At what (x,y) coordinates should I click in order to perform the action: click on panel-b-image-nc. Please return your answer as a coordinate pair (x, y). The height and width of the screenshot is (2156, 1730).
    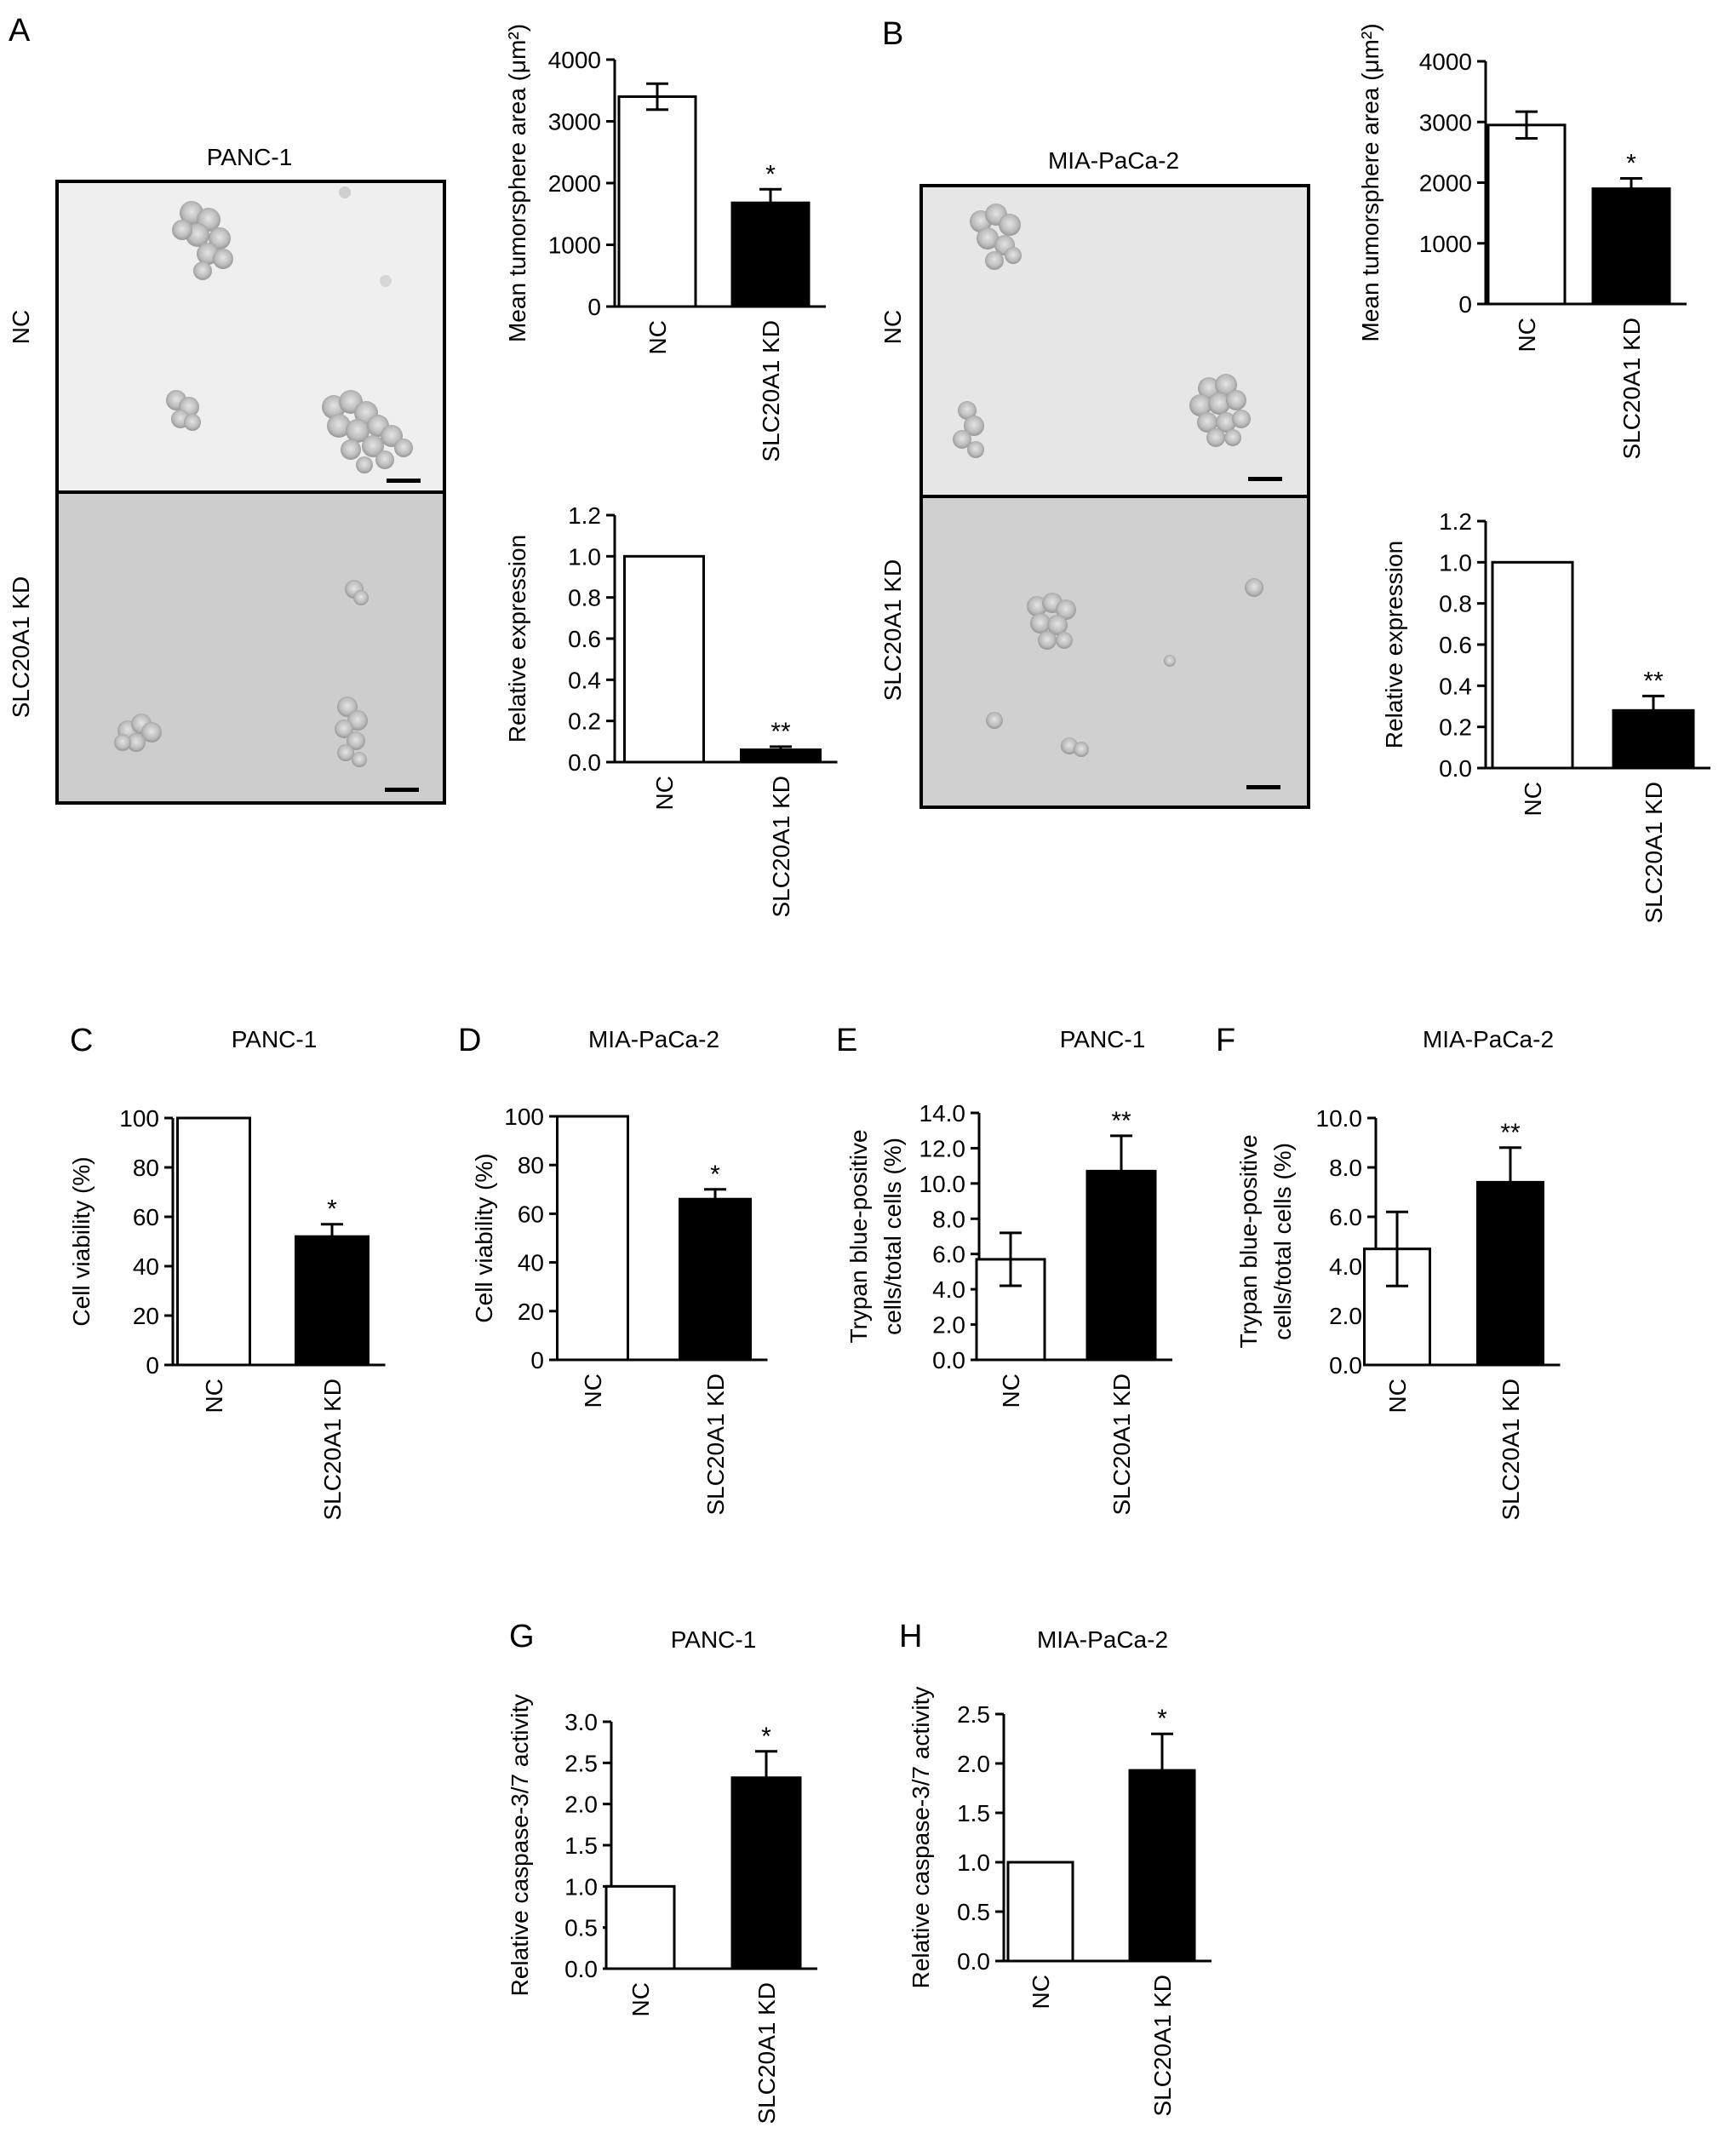
    Looking at the image, I should click on (1115, 341).